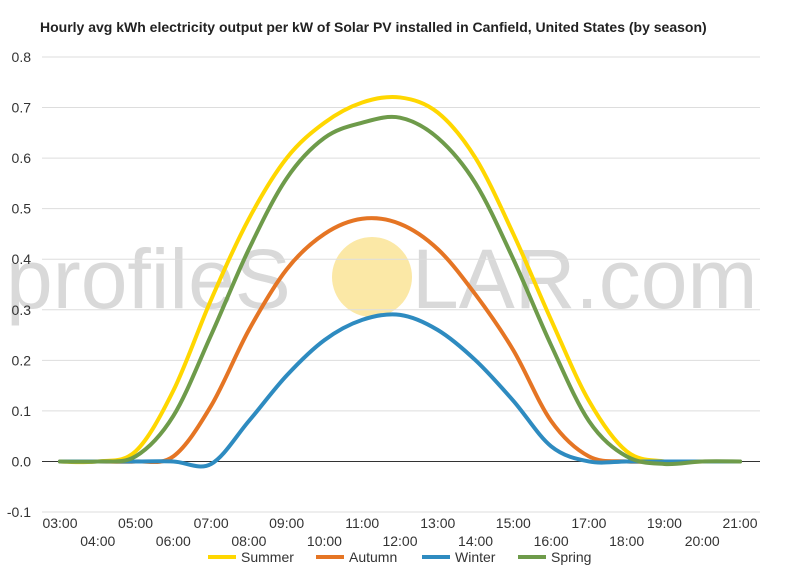 The height and width of the screenshot is (570, 800). What do you see at coordinates (22, 57) in the screenshot?
I see `y-tick-label: 0.8` at bounding box center [22, 57].